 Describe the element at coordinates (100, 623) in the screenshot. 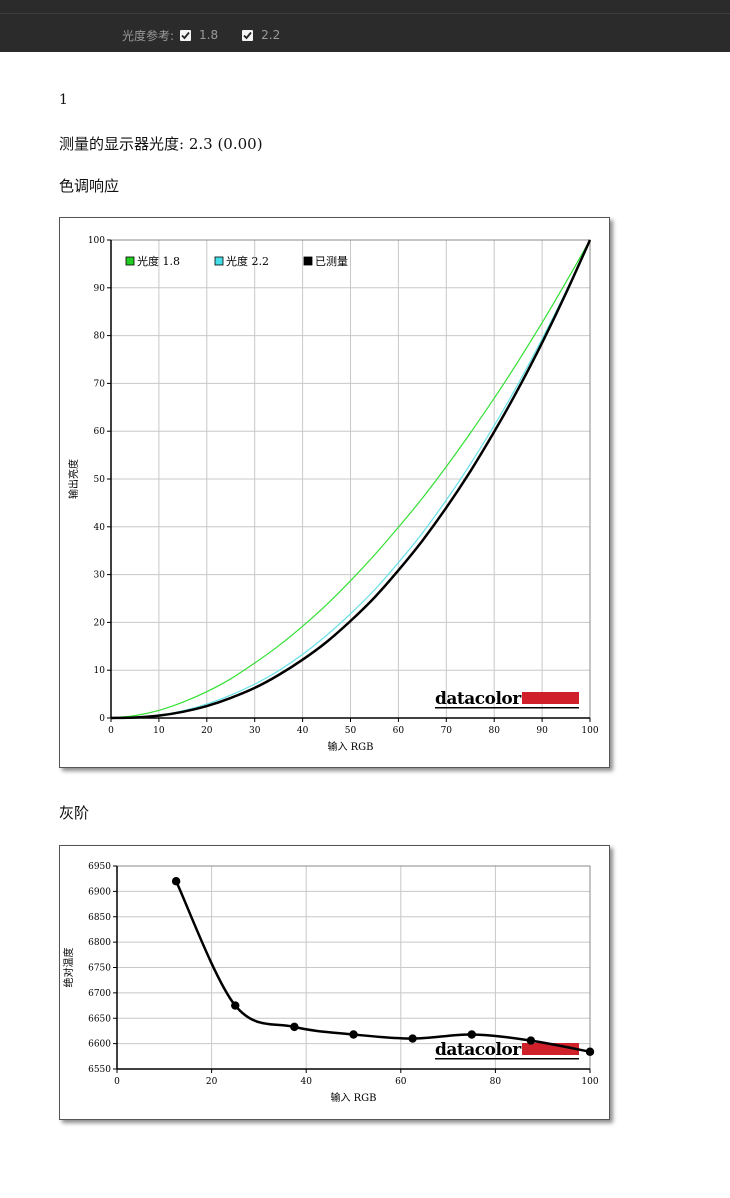

I see `y-tick-label: 20` at that location.